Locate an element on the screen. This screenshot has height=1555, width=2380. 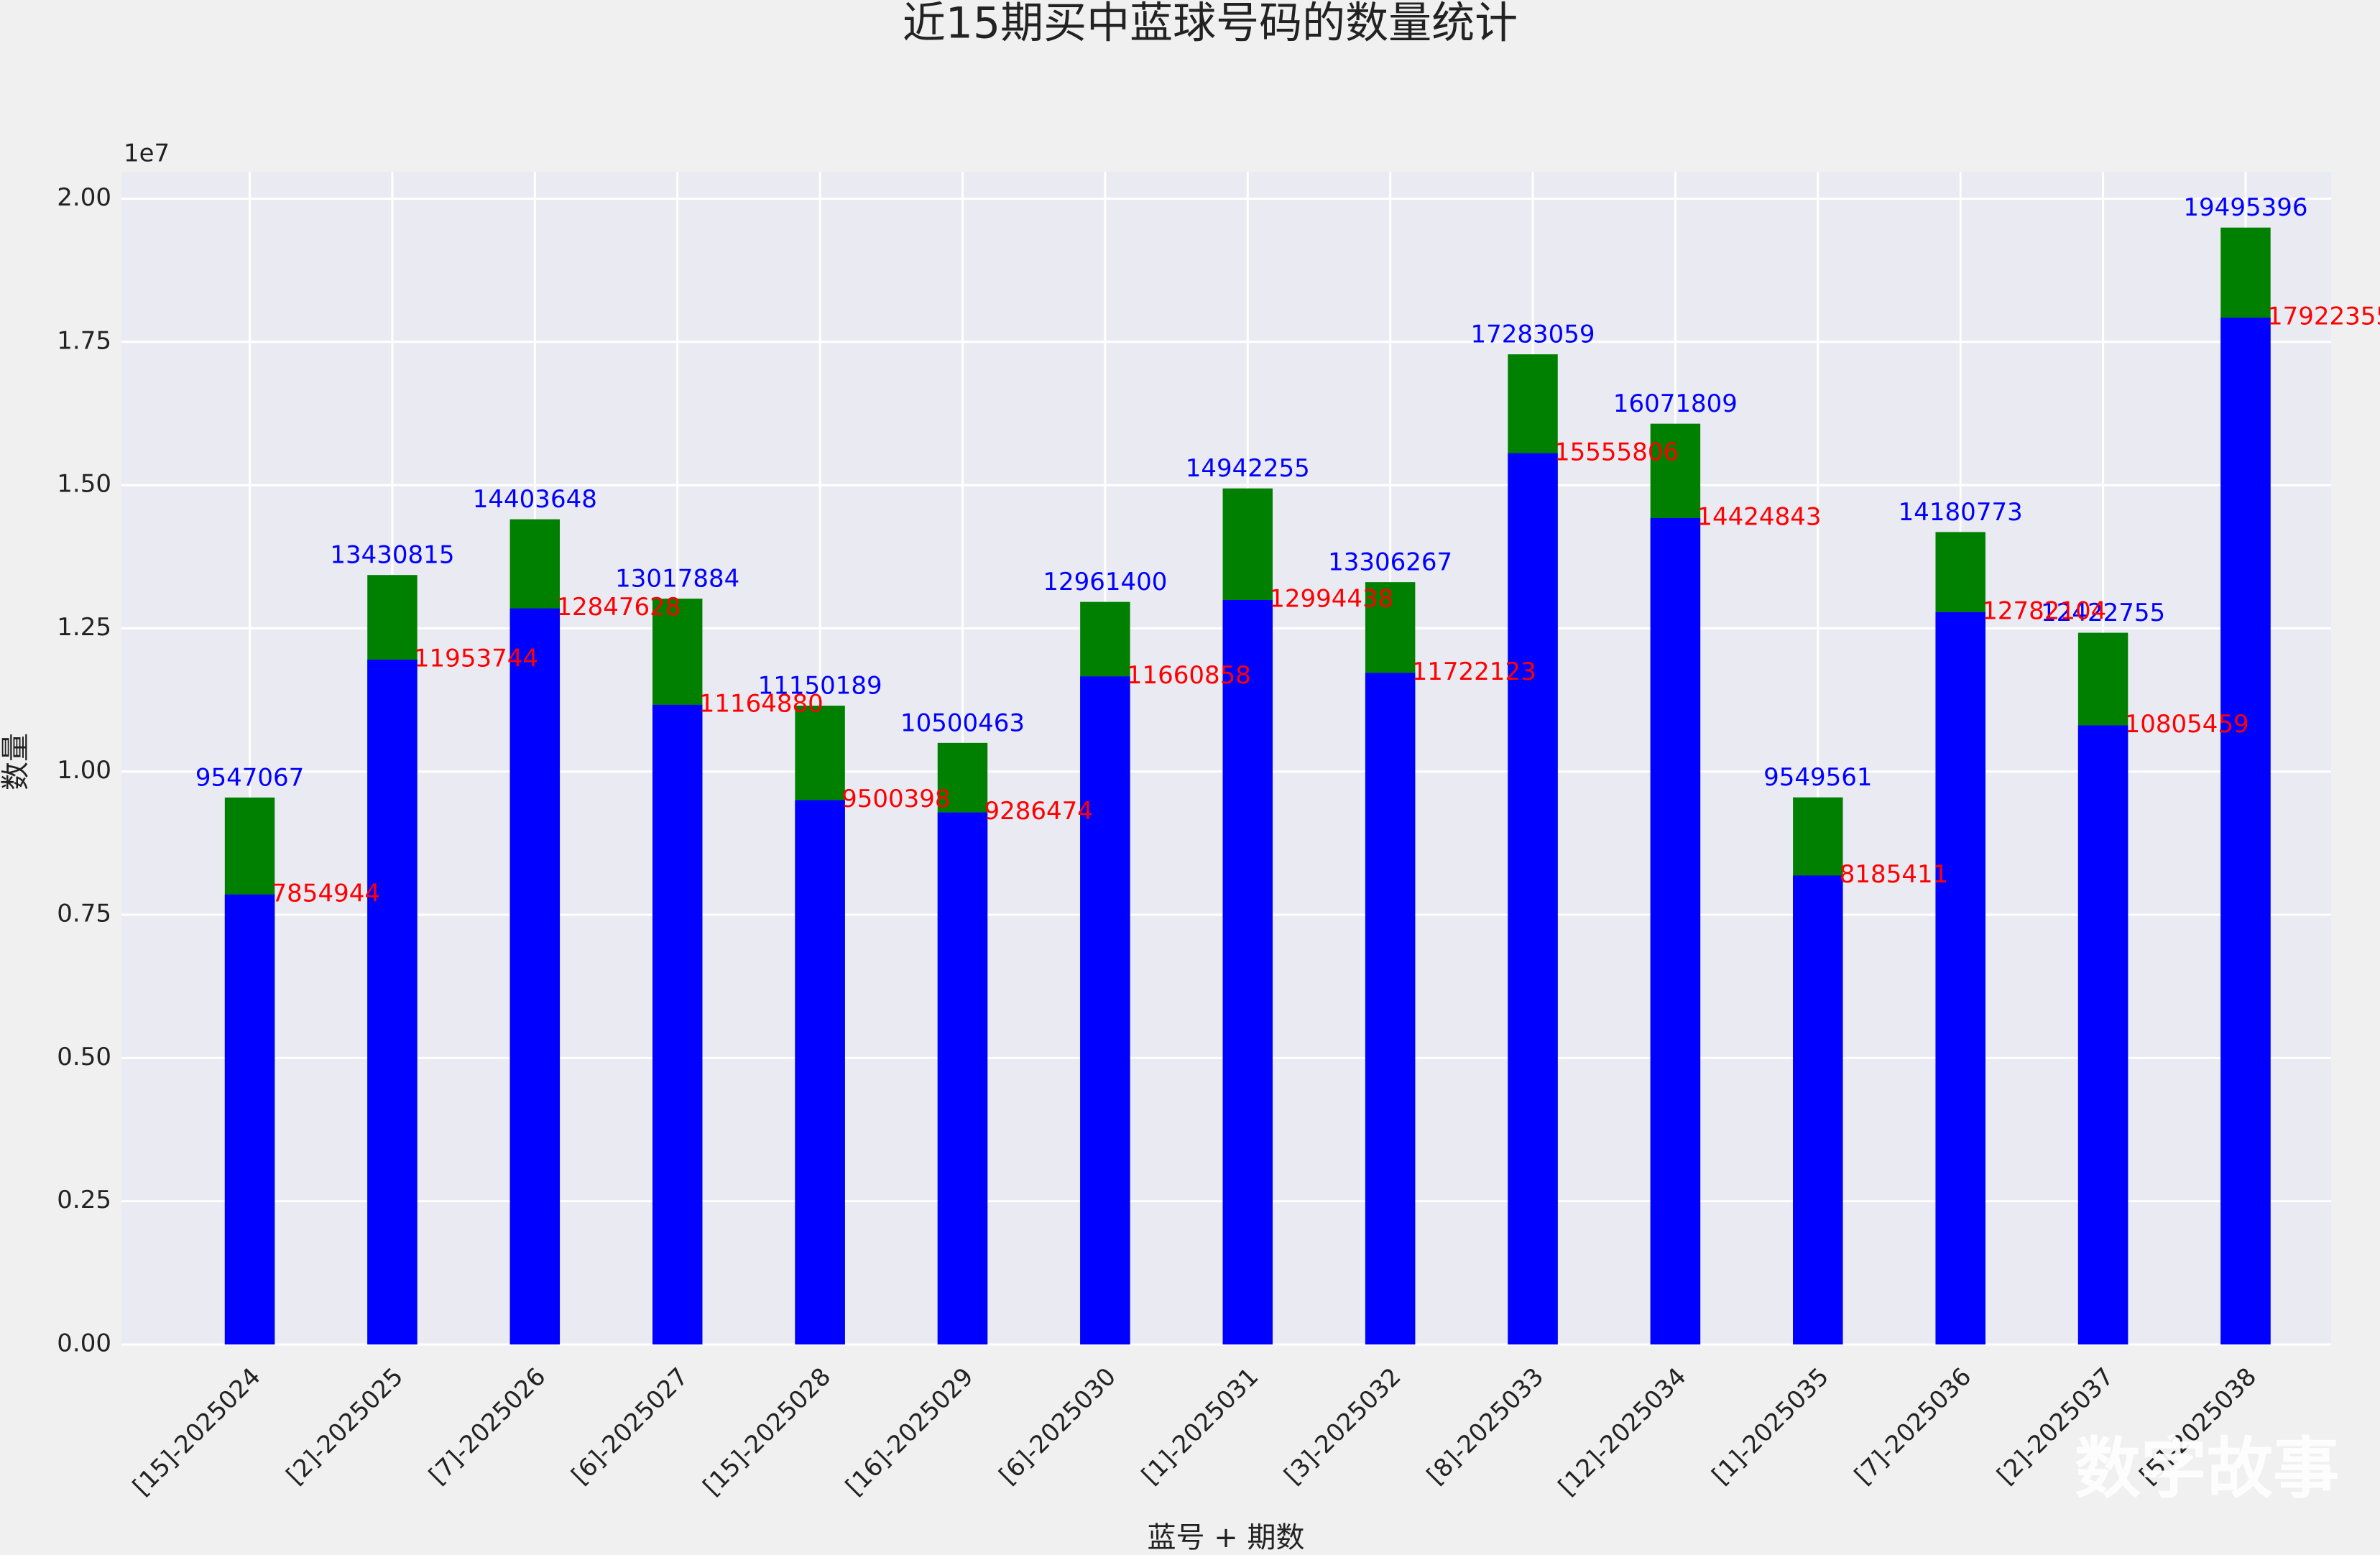
data-label: 11150189 is located at coordinates (820, 686).